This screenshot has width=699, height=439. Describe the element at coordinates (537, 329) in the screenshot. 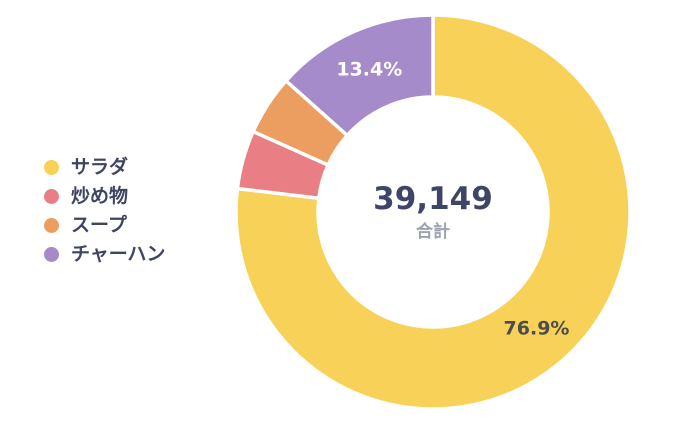

I see `slice-percent-label-0: 76.9%` at that location.